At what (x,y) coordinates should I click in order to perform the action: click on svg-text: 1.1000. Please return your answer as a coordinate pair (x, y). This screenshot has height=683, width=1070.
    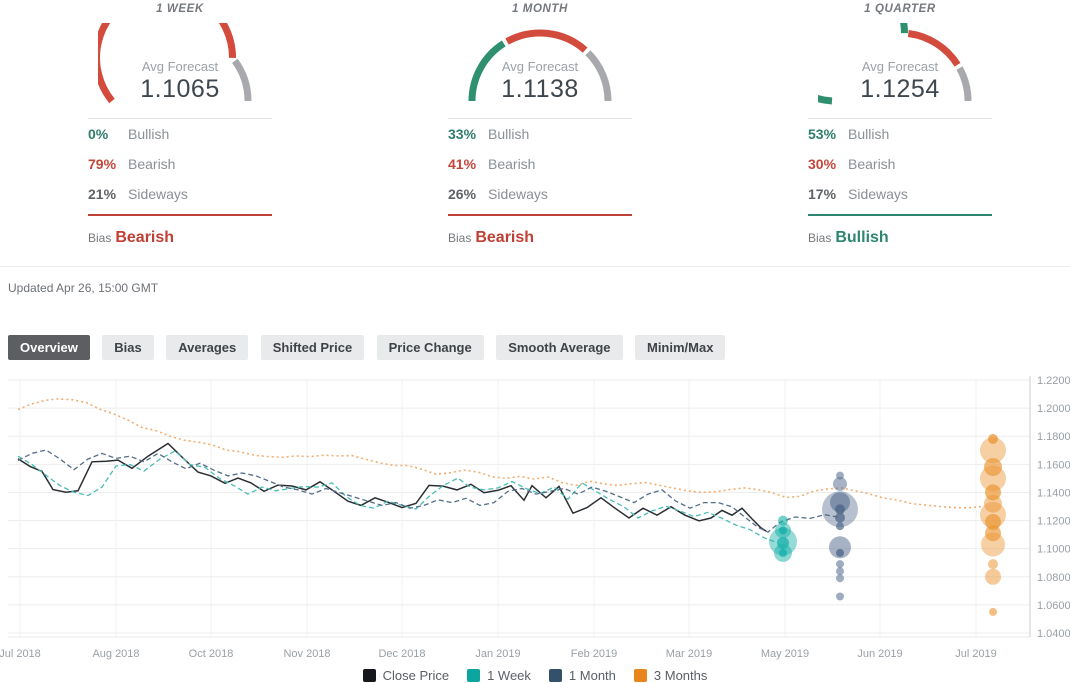
    Looking at the image, I should click on (1053, 550).